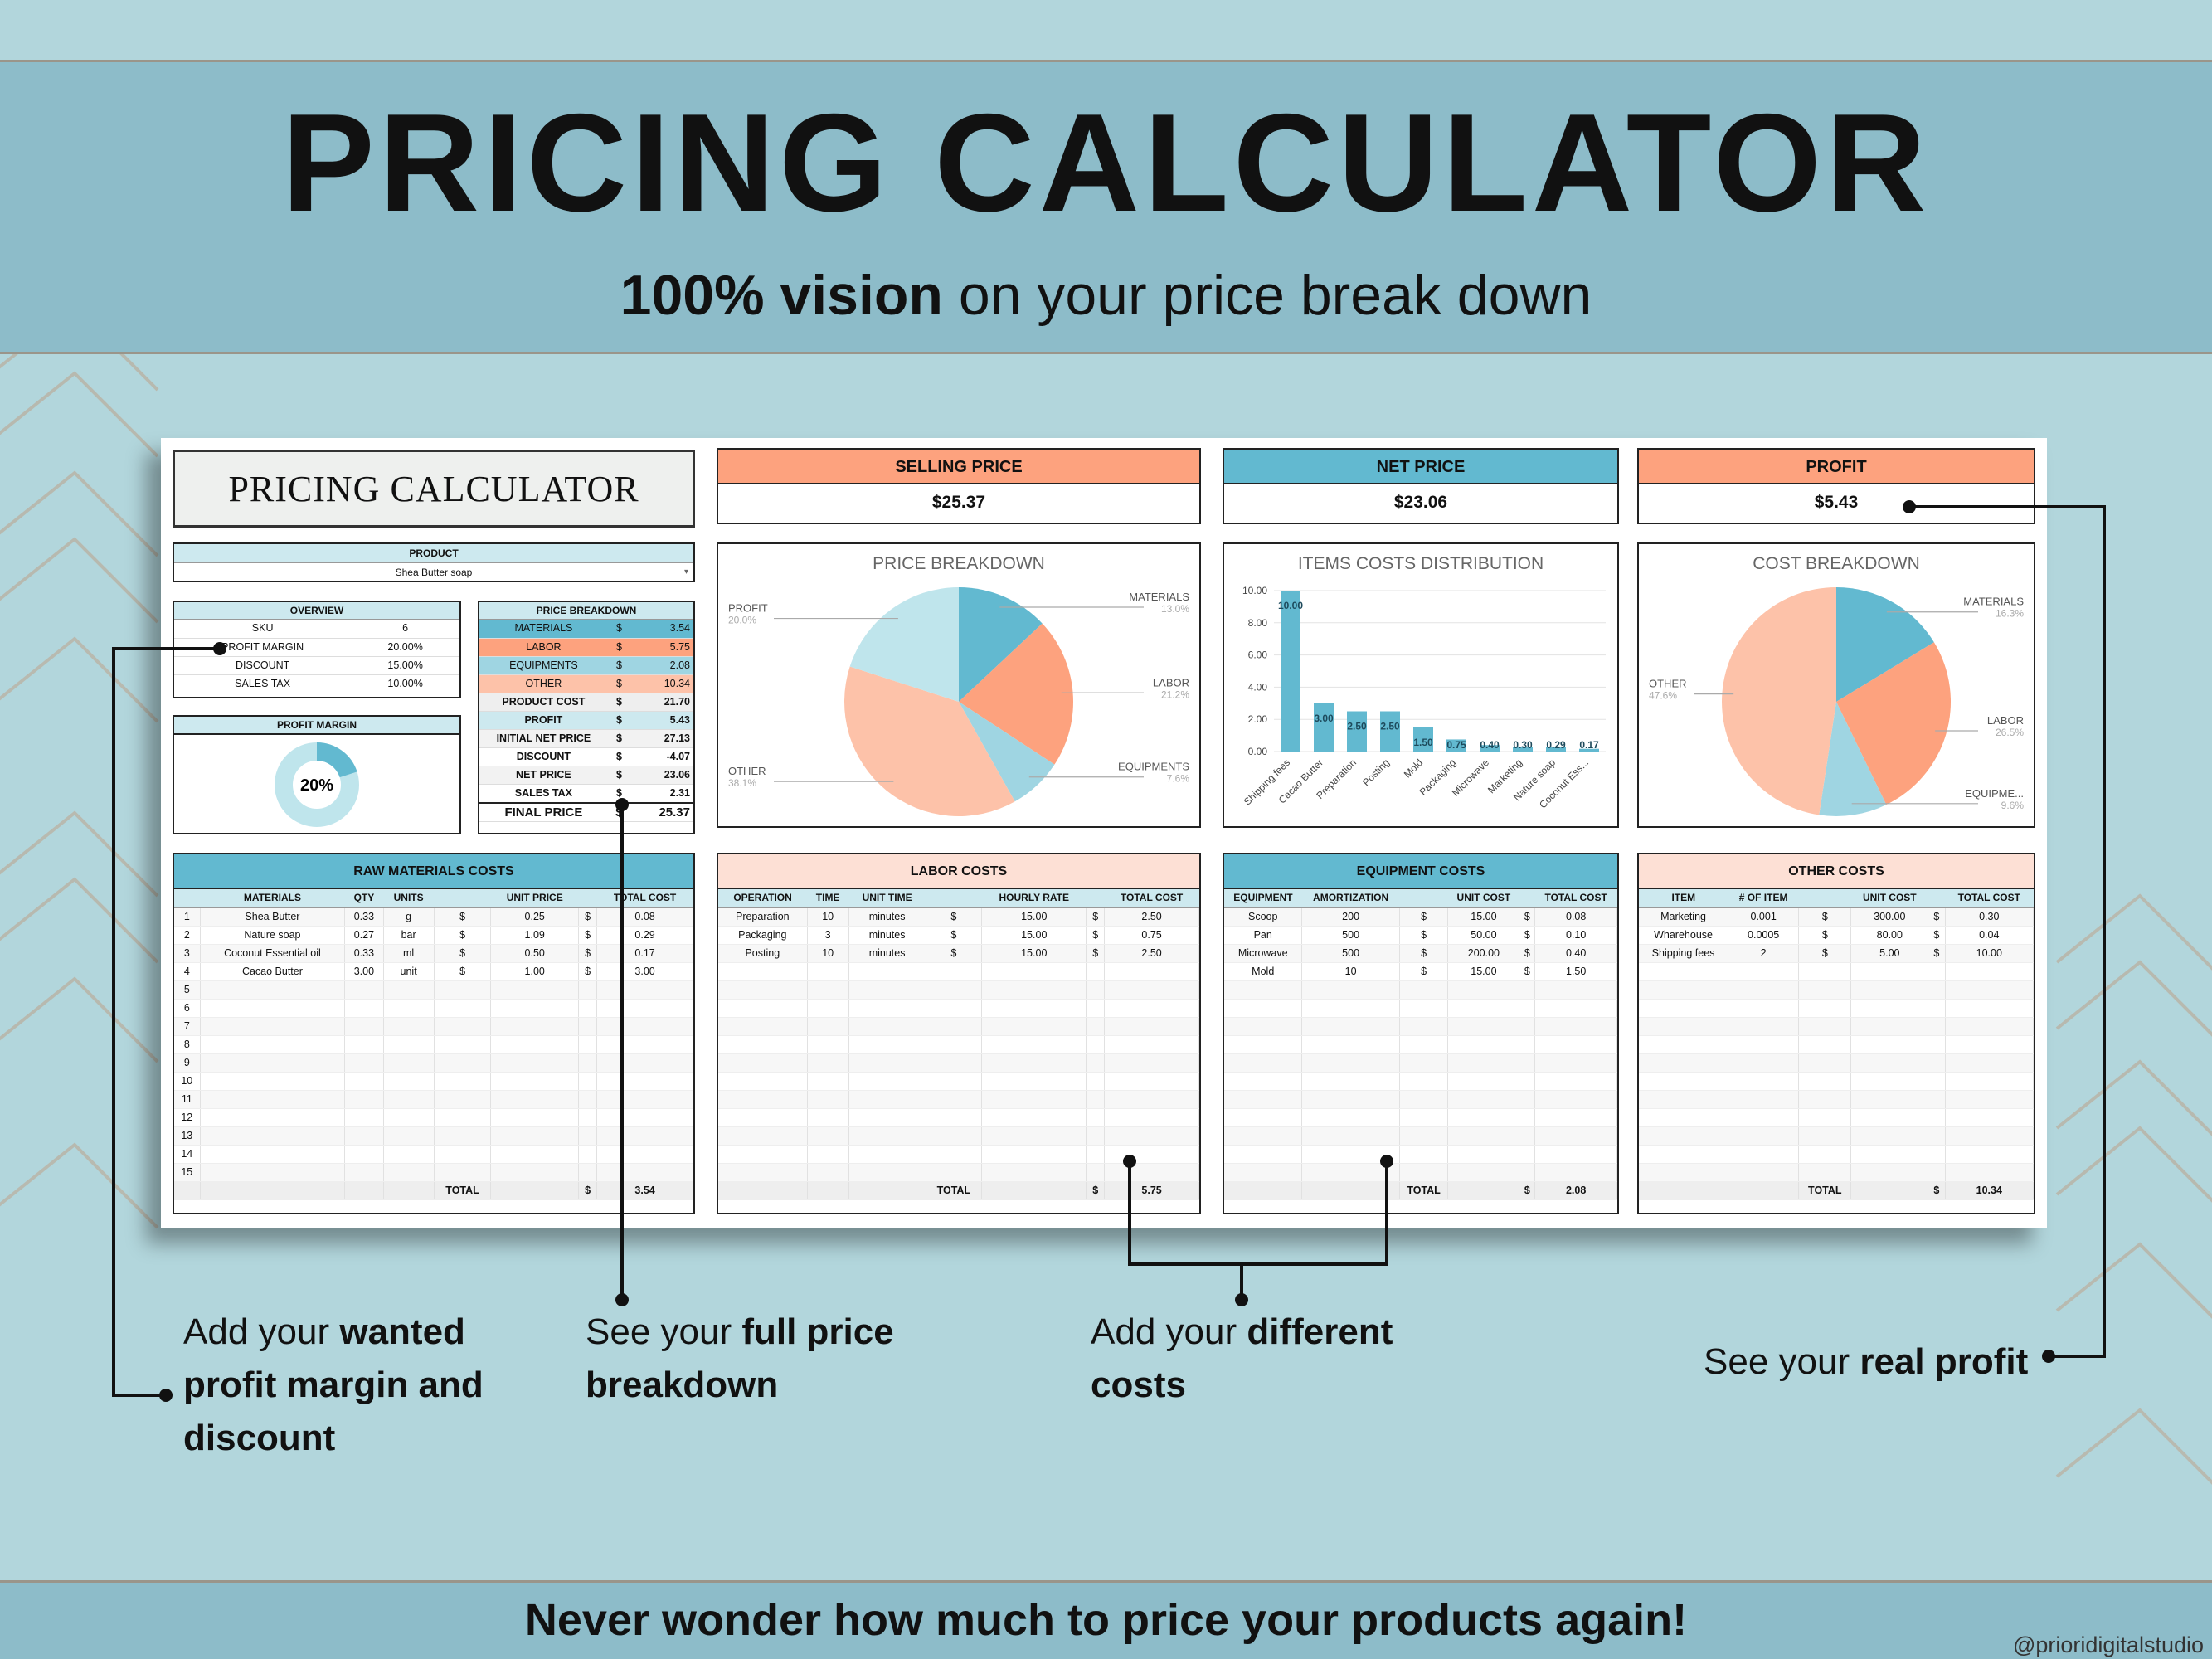  Describe the element at coordinates (1263, 935) in the screenshot. I see `table-cell: Pan` at that location.